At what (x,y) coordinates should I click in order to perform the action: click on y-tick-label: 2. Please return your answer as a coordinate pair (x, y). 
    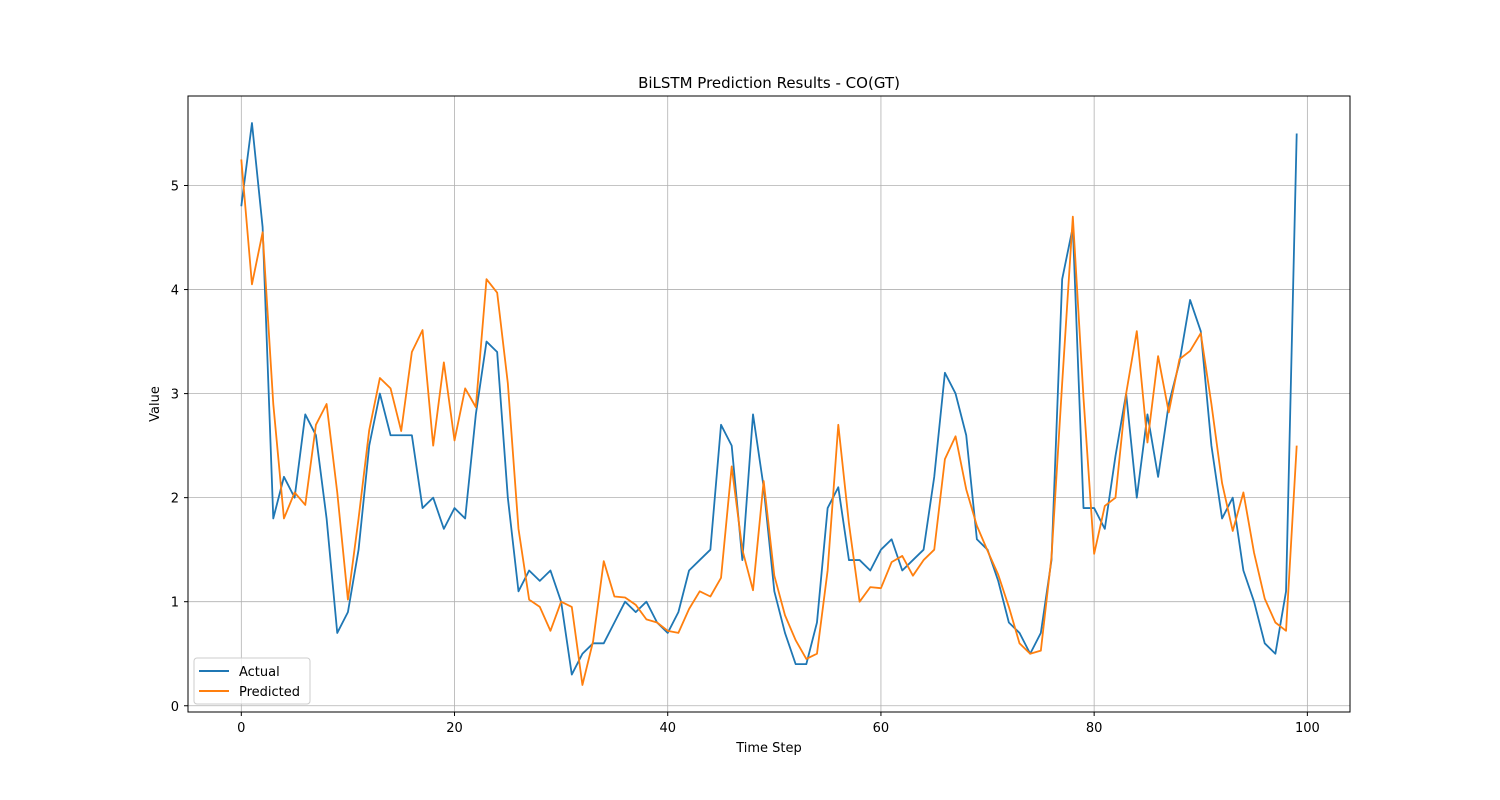
    Looking at the image, I should click on (175, 499).